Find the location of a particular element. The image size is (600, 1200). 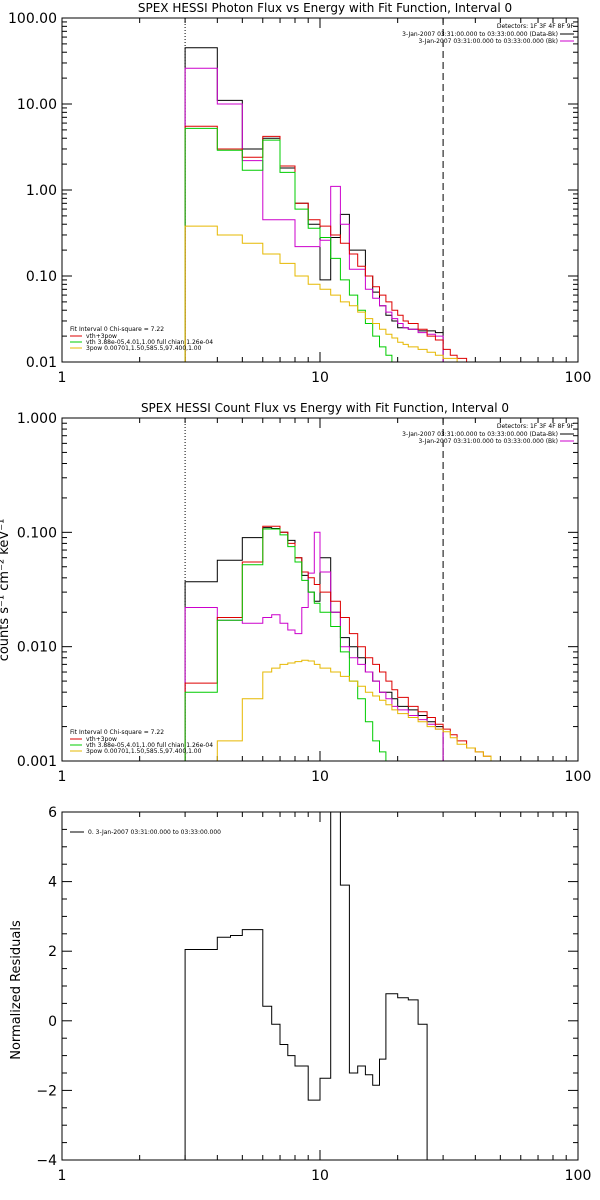

y-tick-label: 0.01 is located at coordinates (41, 363).